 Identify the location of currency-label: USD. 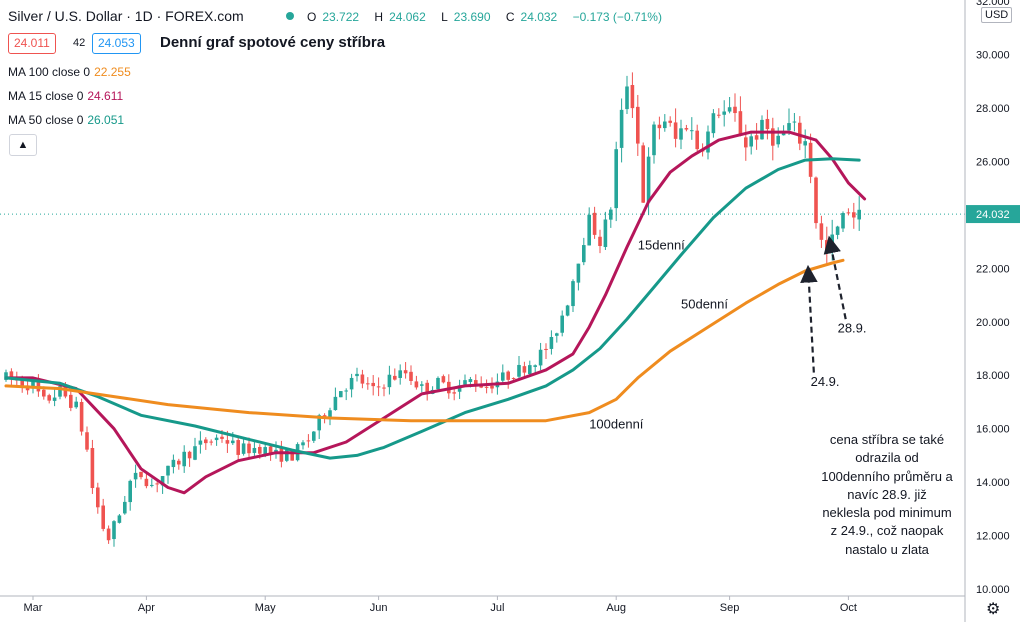
(997, 15).